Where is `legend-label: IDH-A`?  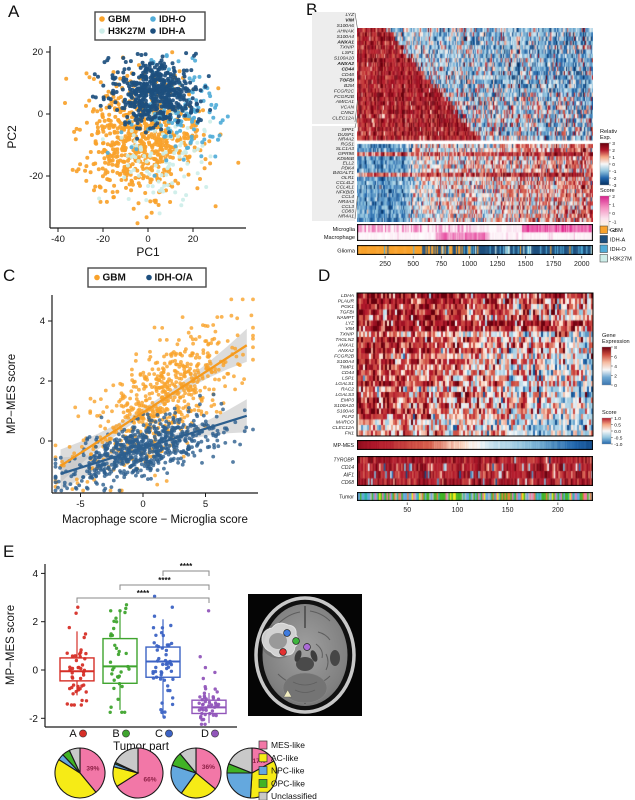 legend-label: IDH-A is located at coordinates (172, 31).